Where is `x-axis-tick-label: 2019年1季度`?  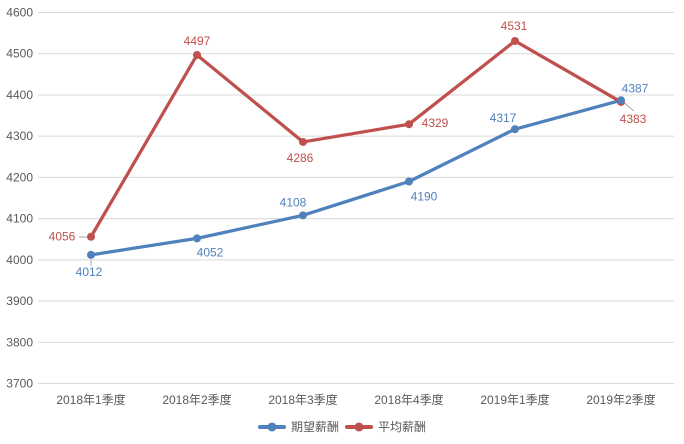 x-axis-tick-label: 2019年1季度 is located at coordinates (514, 399).